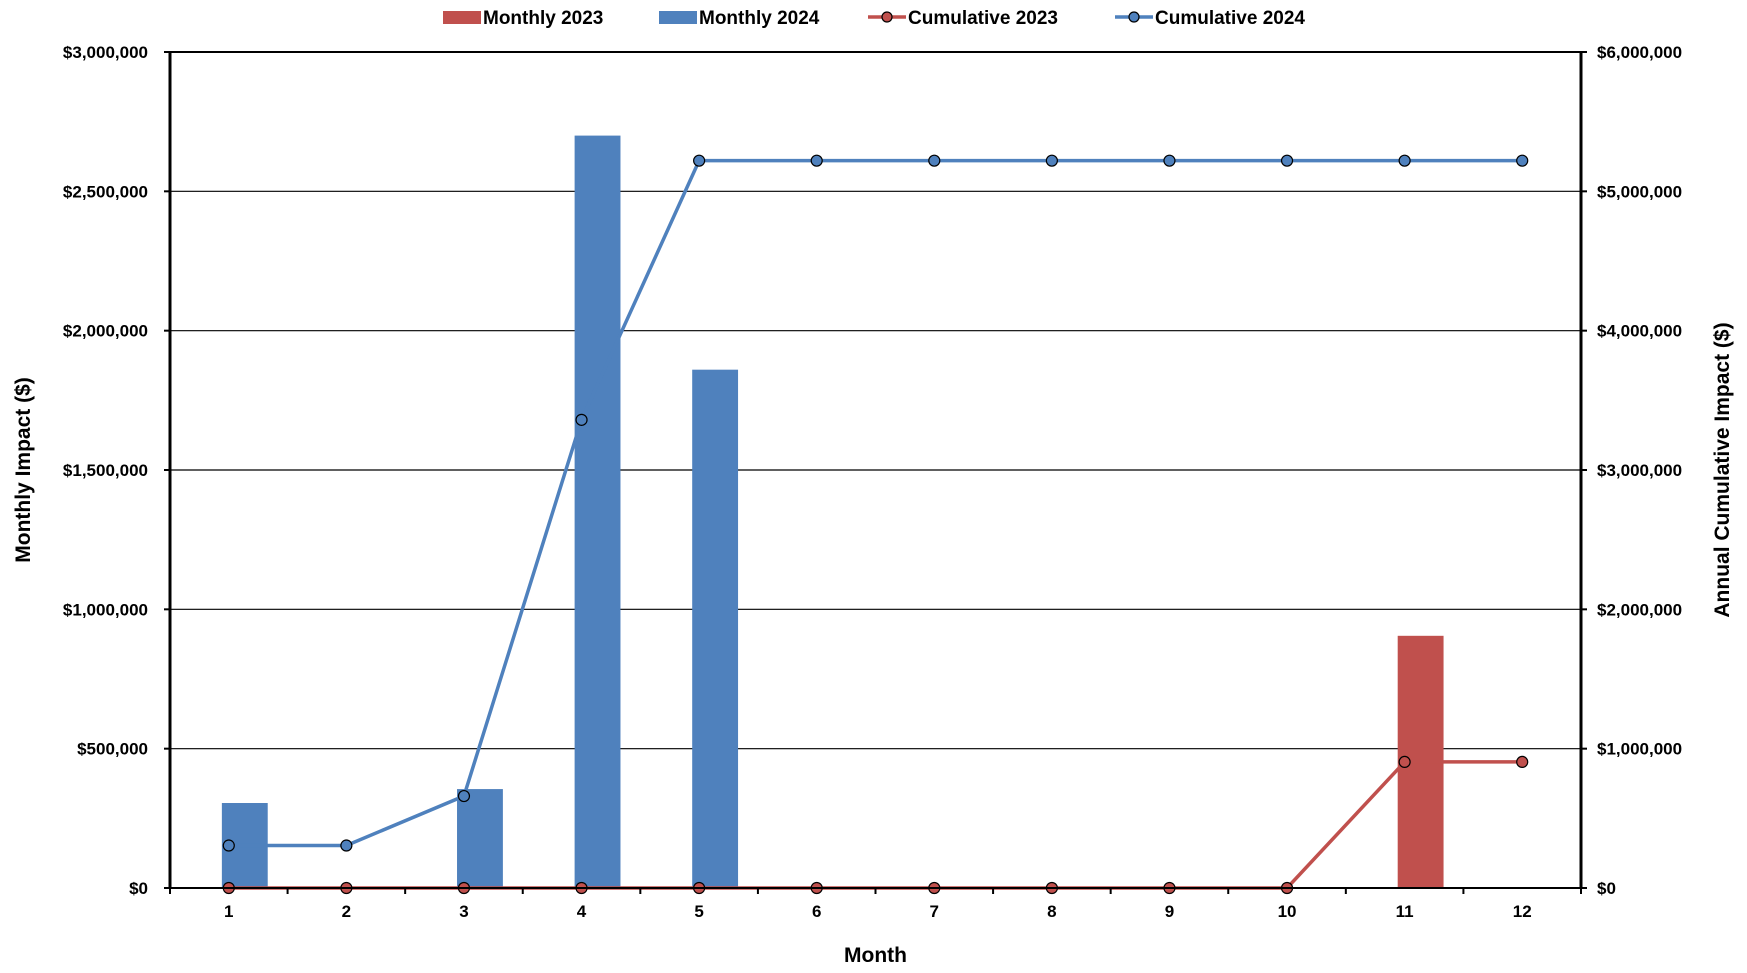  Describe the element at coordinates (138, 888) in the screenshot. I see `y-tick-label: $0` at that location.